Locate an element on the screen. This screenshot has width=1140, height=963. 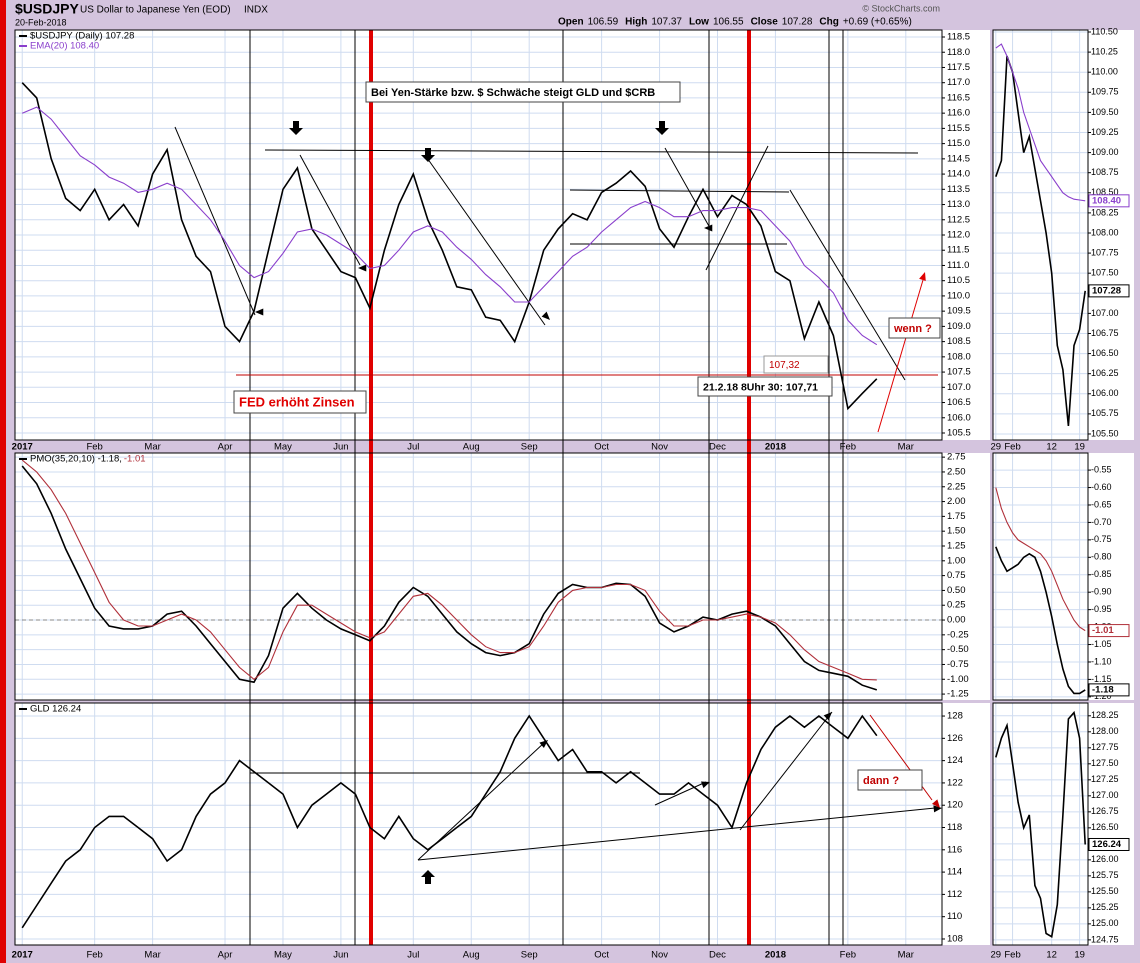
y-tick-label: 2.25 is located at coordinates (956, 486).